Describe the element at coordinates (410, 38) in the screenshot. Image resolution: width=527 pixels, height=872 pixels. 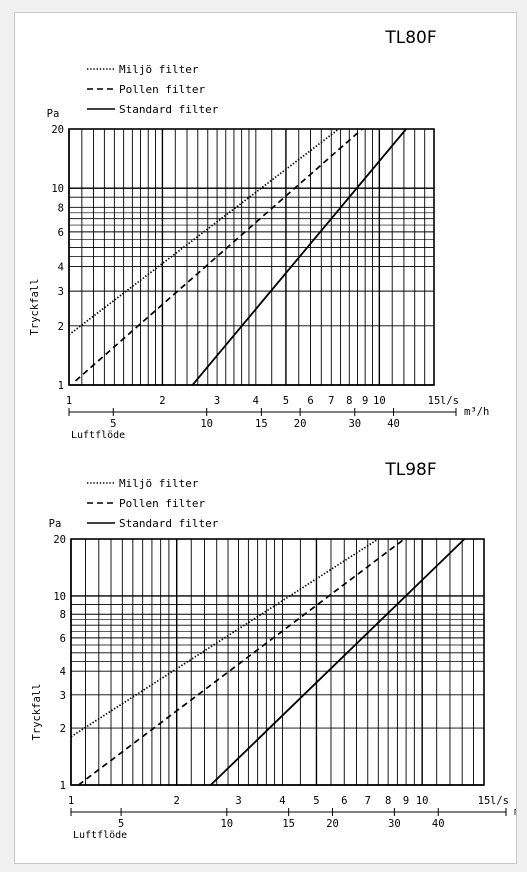
I see `chart-title: TL80F` at that location.